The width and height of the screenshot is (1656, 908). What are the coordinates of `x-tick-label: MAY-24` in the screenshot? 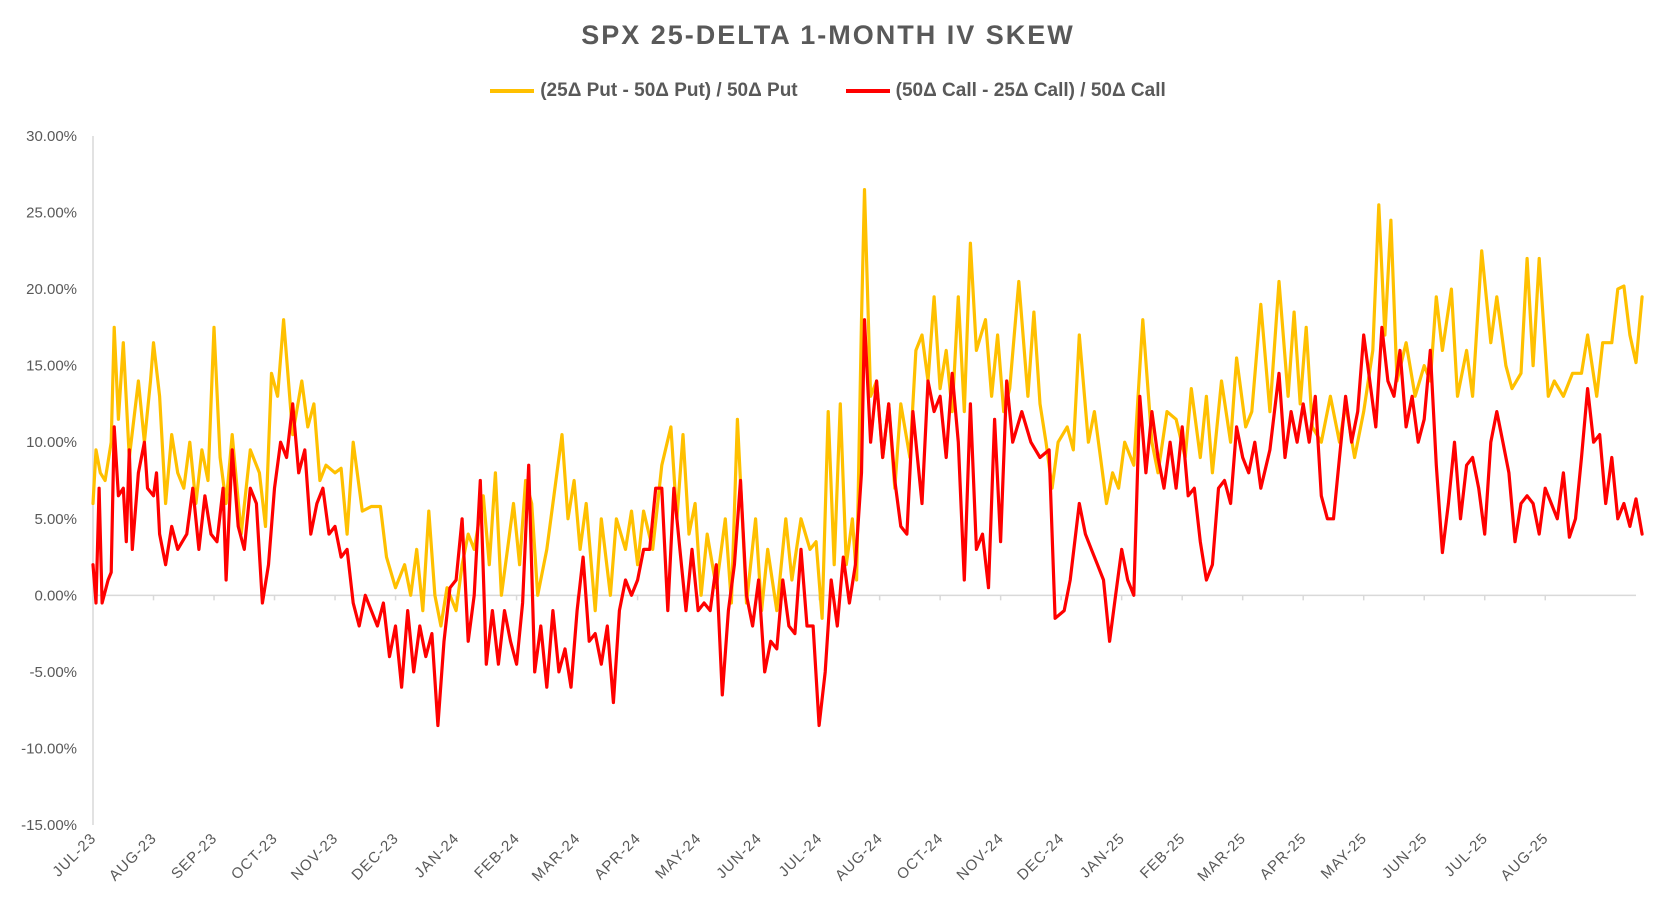 It's located at (678, 856).